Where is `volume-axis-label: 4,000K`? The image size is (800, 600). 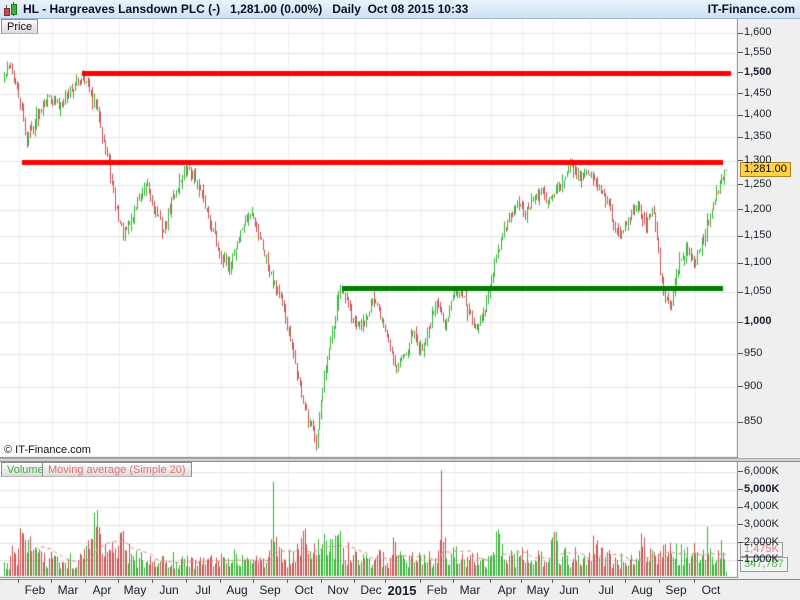 volume-axis-label: 4,000K is located at coordinates (761, 506).